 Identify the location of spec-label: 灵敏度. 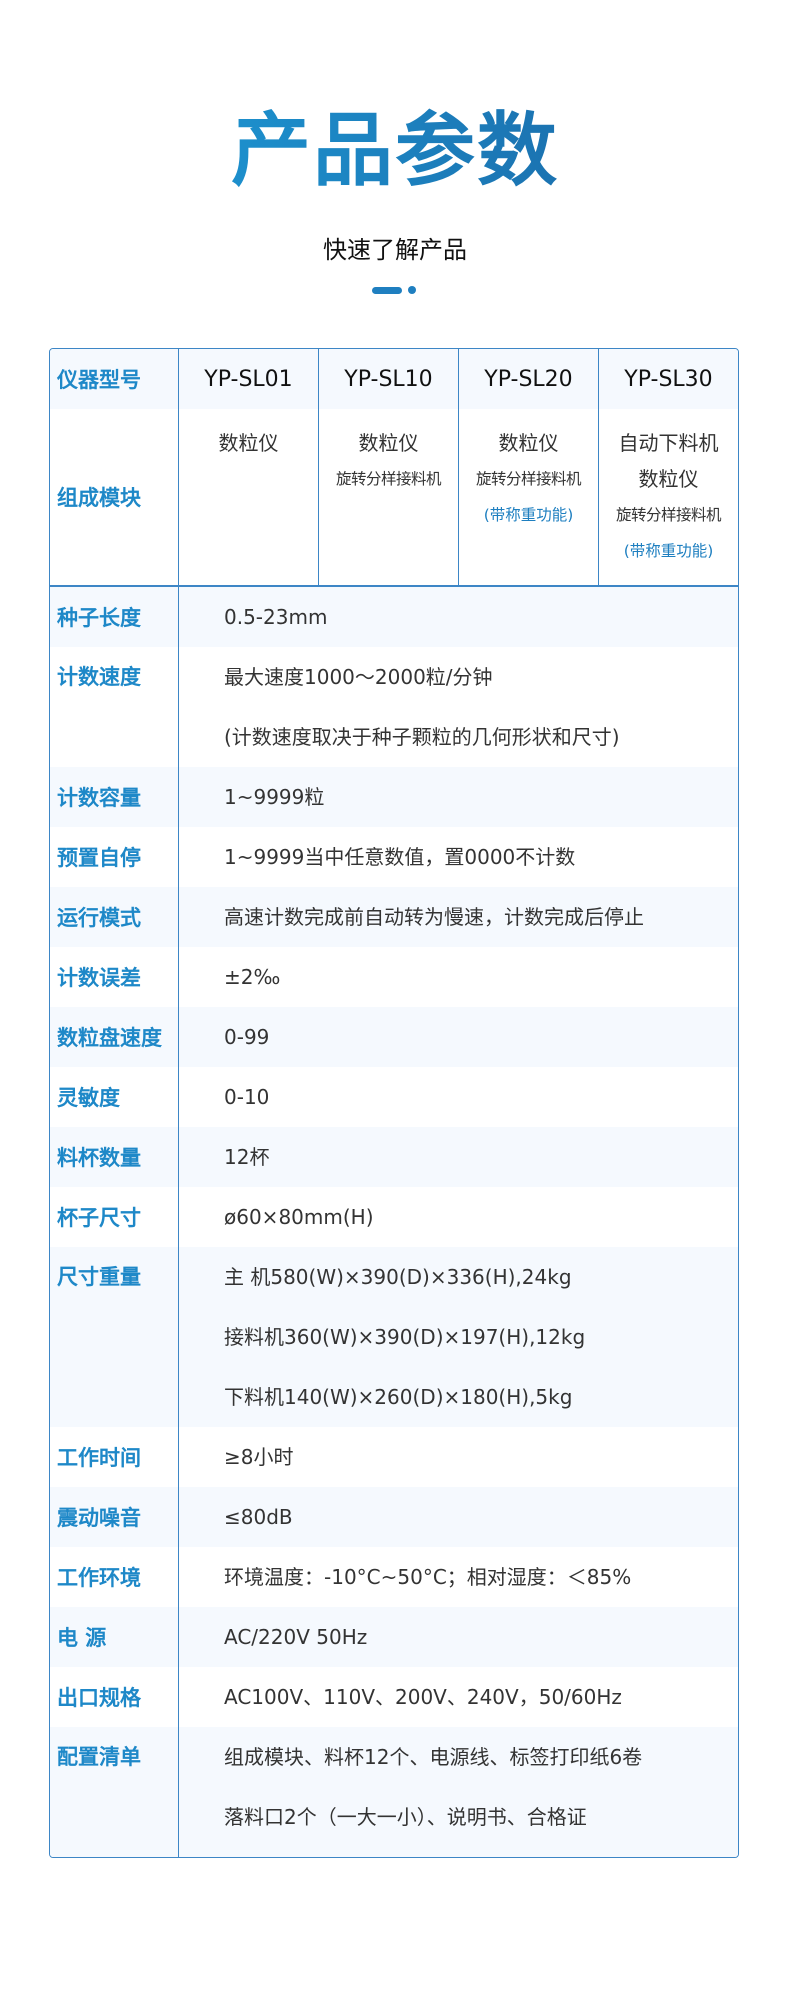
(114, 1097).